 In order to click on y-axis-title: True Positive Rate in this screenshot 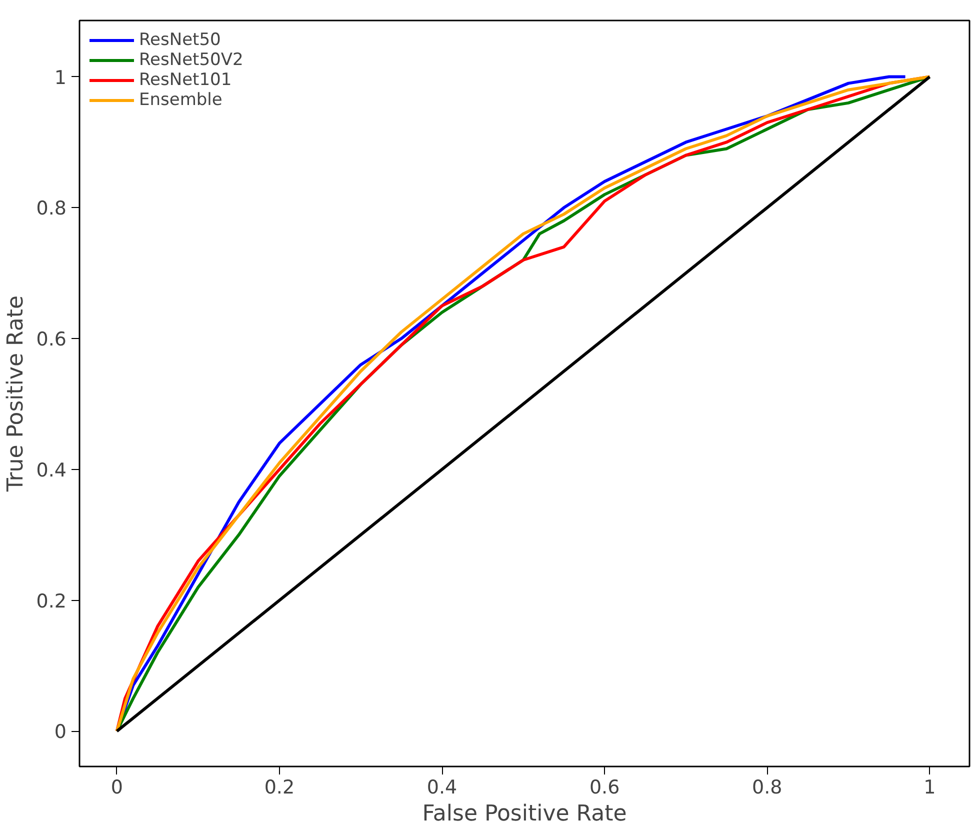, I will do `click(15, 394)`.